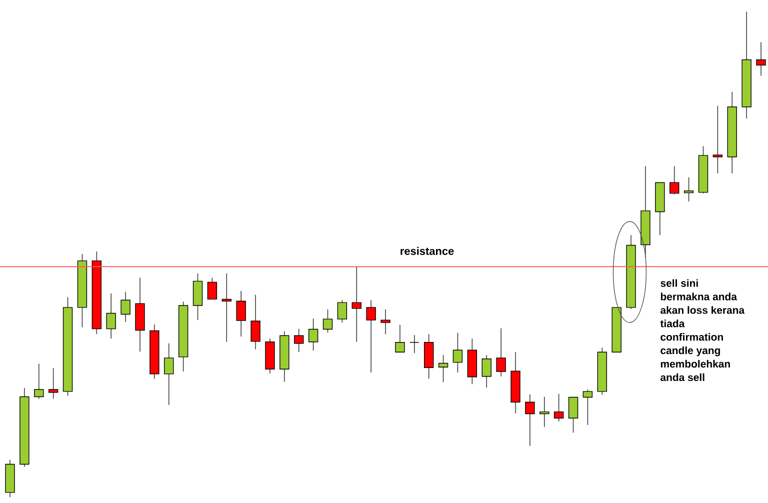 This screenshot has width=768, height=503. Describe the element at coordinates (702, 330) in the screenshot. I see `annotation: sell sini bermakna anda akan loss kerana tiada confirmation candle yang membolehkan anda sell` at that location.